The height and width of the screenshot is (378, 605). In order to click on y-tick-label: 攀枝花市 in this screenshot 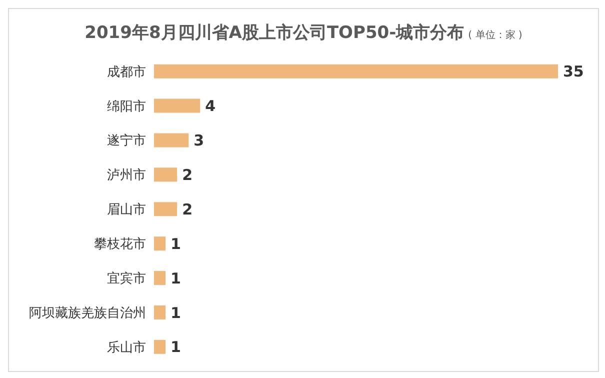, I will do `click(120, 244)`.